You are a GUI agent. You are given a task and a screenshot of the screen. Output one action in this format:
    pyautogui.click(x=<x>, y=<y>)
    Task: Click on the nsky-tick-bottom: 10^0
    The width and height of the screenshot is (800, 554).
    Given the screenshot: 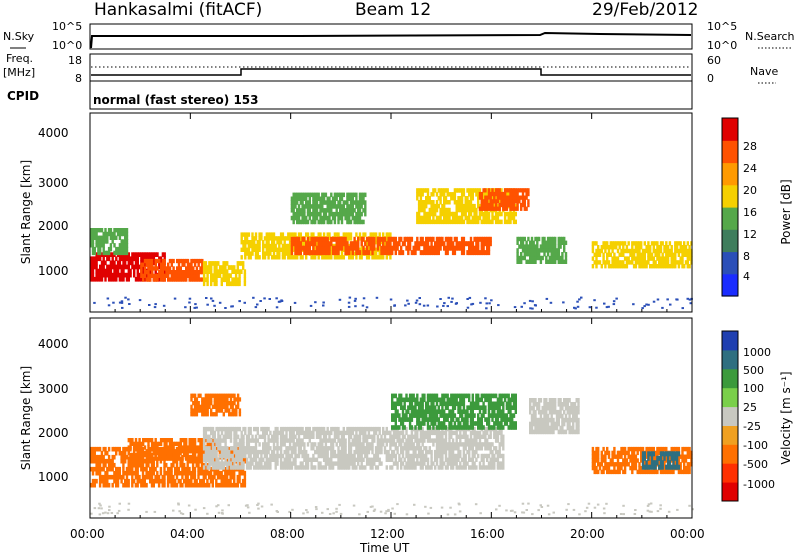 What is the action you would take?
    pyautogui.click(x=67, y=45)
    